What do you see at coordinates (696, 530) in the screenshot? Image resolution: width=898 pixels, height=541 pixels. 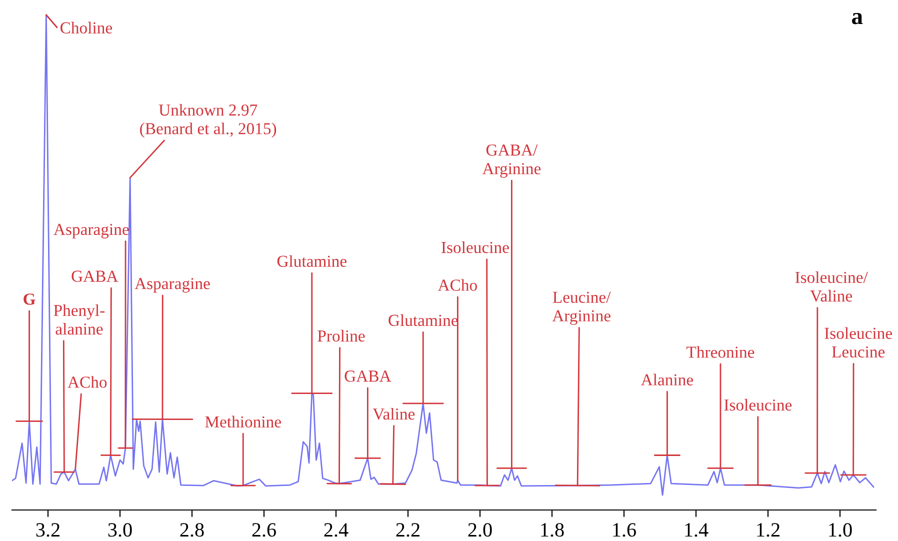 I see `x-tick-label: 1.4` at bounding box center [696, 530].